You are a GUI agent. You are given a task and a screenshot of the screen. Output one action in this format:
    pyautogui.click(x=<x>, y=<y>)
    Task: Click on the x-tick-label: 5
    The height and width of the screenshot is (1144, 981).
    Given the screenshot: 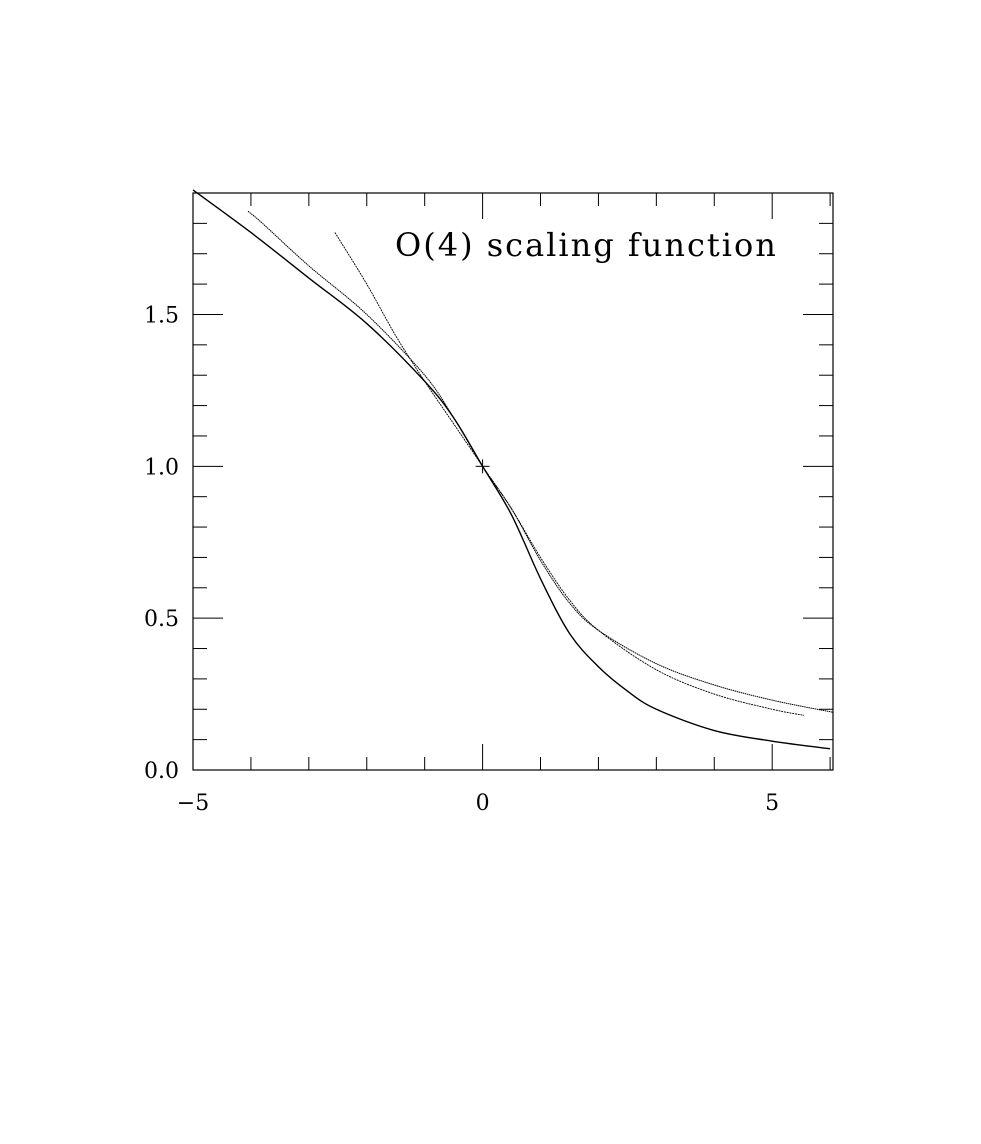 What is the action you would take?
    pyautogui.click(x=772, y=803)
    